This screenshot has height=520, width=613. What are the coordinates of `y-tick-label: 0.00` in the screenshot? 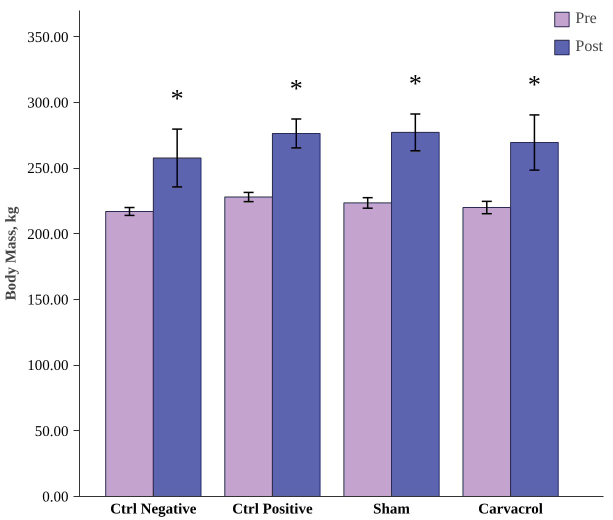 It's located at (55, 498).